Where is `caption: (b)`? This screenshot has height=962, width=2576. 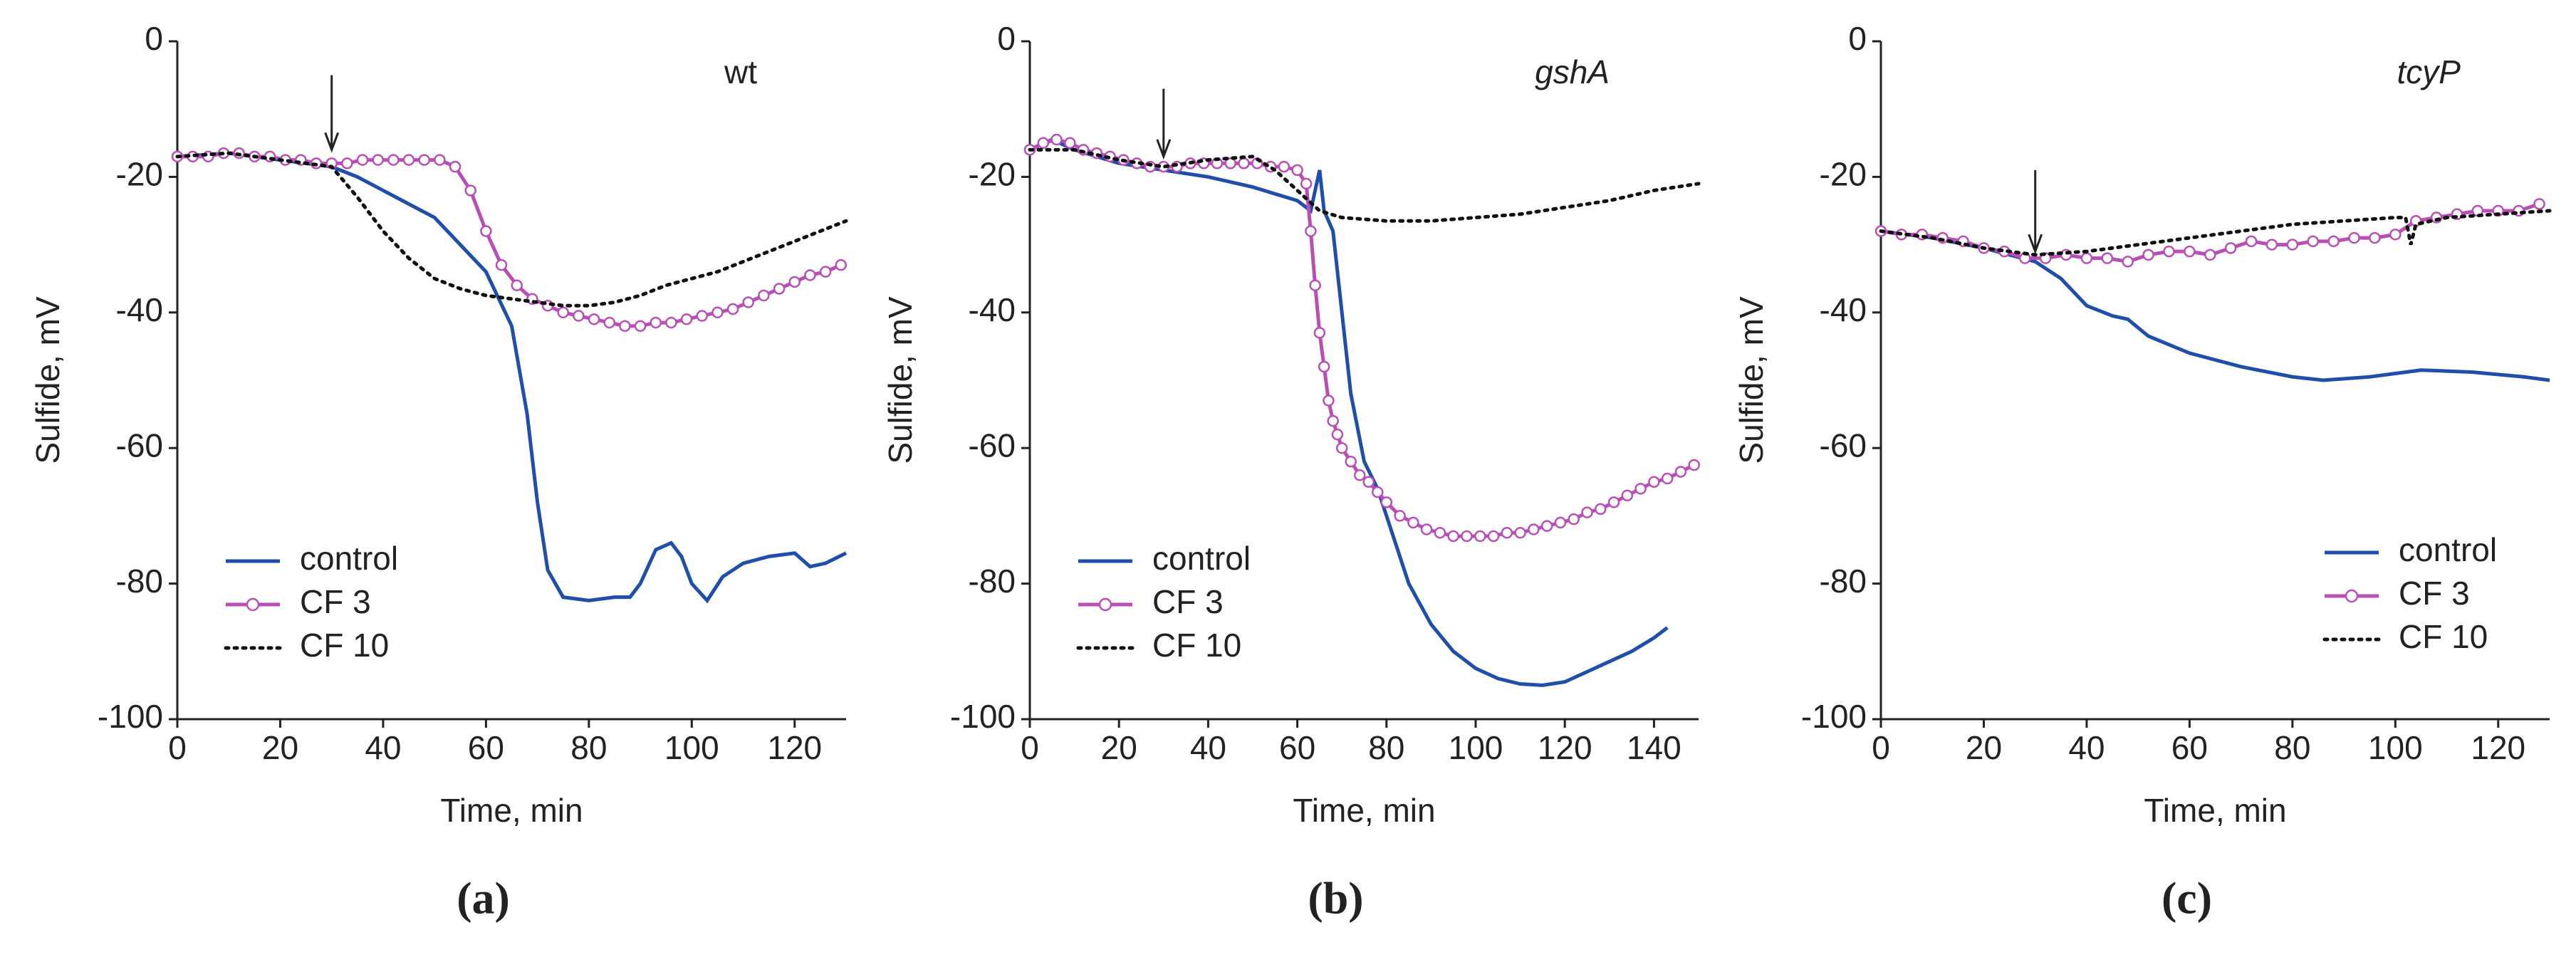
caption: (b) is located at coordinates (1335, 898).